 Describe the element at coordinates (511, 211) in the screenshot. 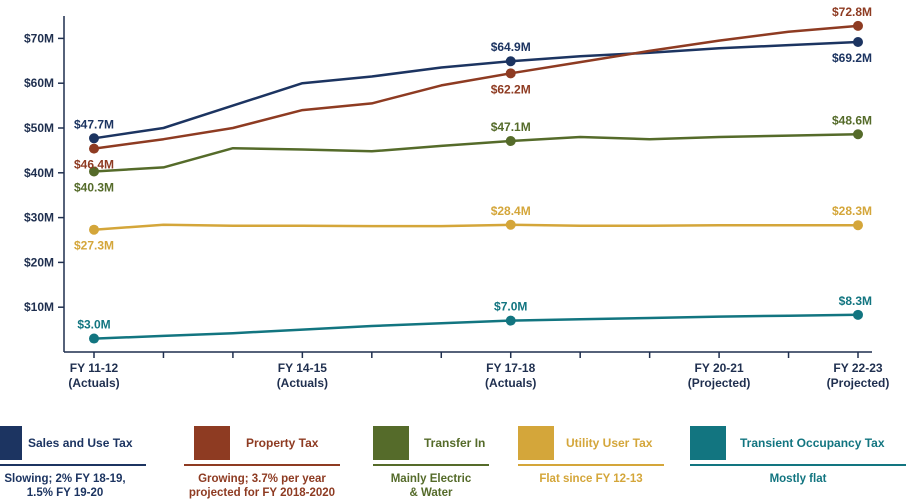

I see `data-label-utility-user-tax: $28.4M` at that location.